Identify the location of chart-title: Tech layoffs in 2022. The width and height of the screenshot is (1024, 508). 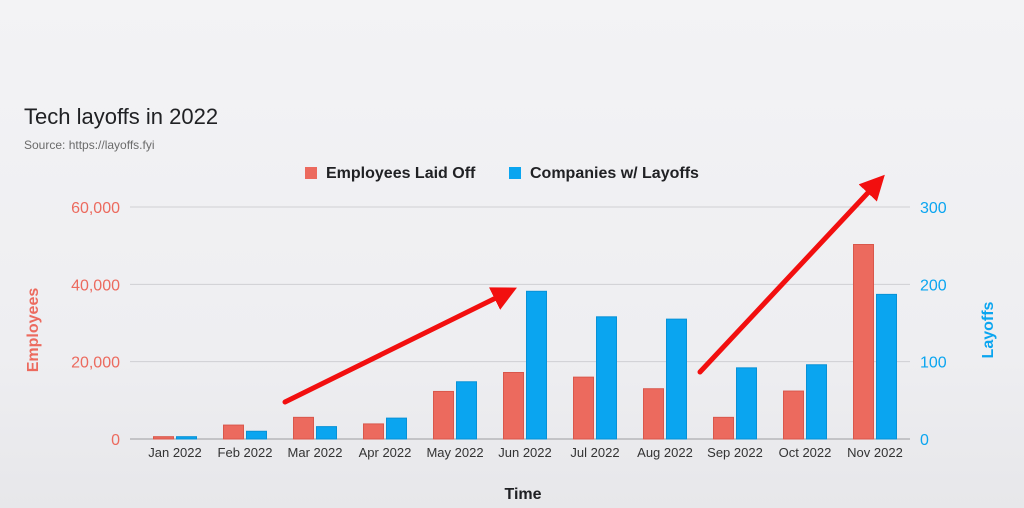
(121, 116).